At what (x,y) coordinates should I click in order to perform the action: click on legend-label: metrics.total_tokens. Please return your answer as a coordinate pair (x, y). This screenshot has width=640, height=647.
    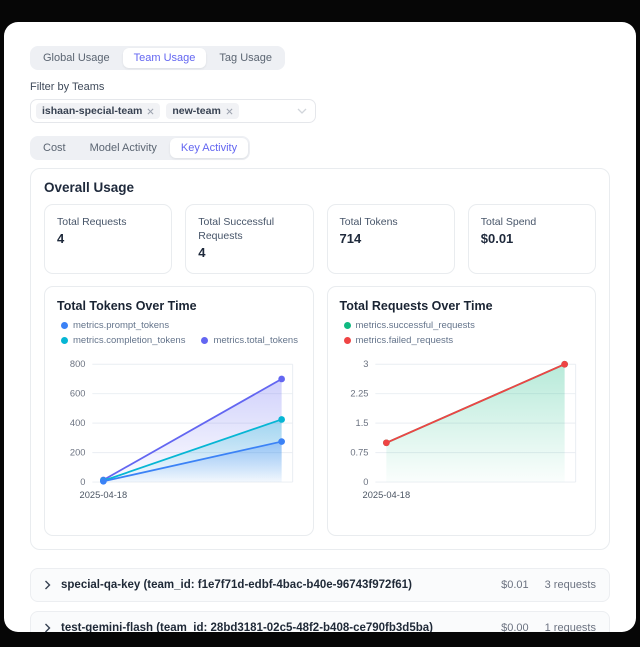
    Looking at the image, I should click on (255, 340).